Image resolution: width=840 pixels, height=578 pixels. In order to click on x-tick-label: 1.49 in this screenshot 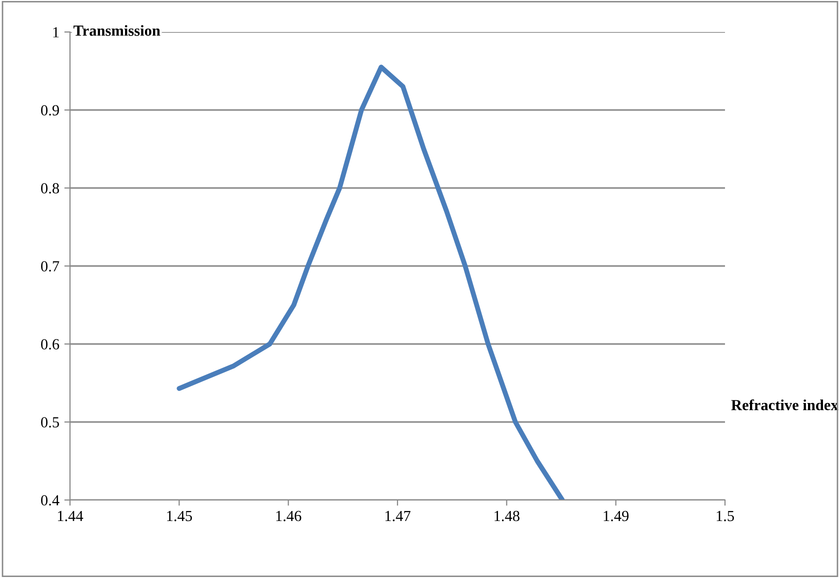, I will do `click(616, 516)`.